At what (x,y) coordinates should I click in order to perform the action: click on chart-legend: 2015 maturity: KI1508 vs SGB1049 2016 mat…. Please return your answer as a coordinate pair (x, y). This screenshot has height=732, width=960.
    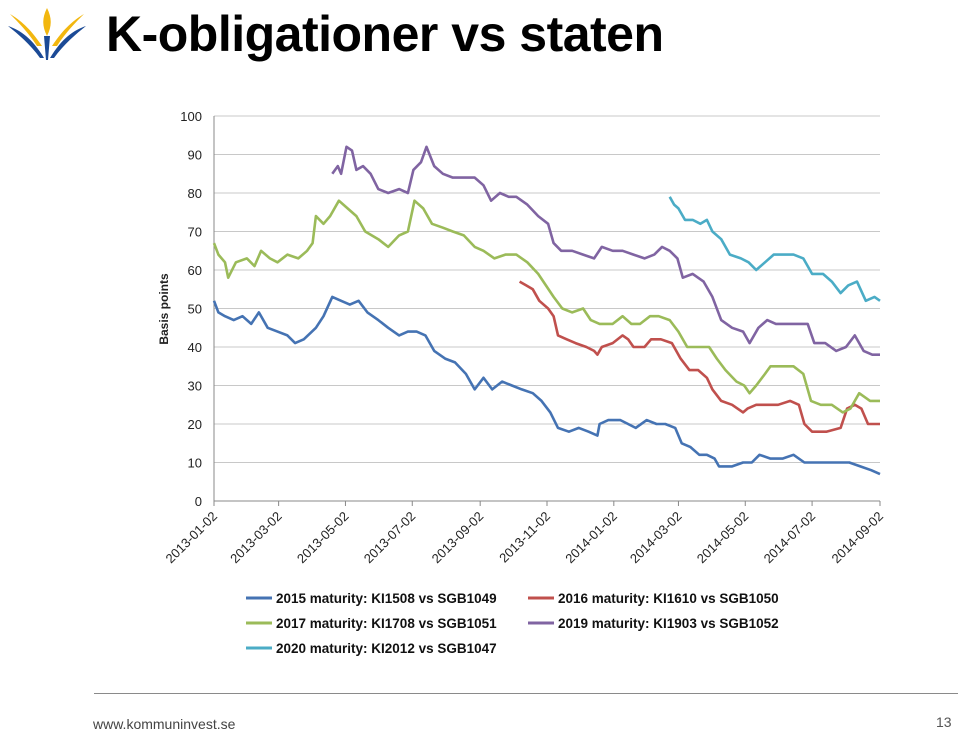
    Looking at the image, I should click on (512, 623).